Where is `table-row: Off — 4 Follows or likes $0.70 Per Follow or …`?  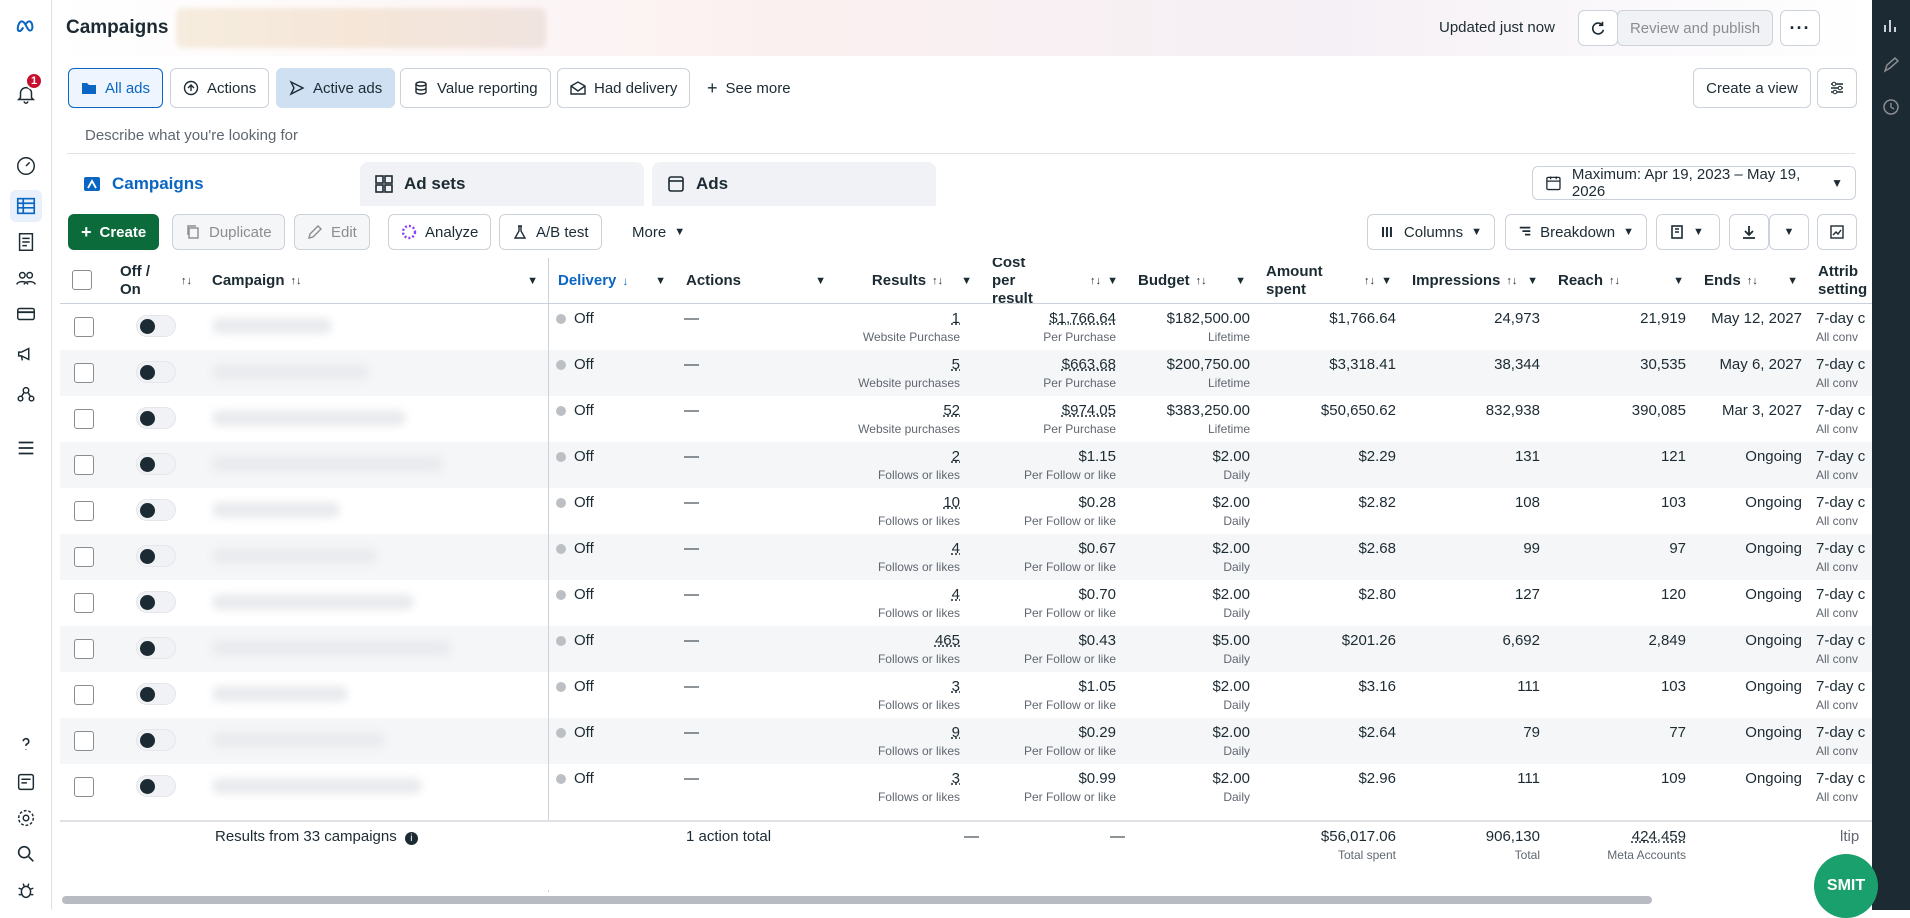 table-row: Off — 4 Follows or likes $0.70 Per Follow or … is located at coordinates (966, 603).